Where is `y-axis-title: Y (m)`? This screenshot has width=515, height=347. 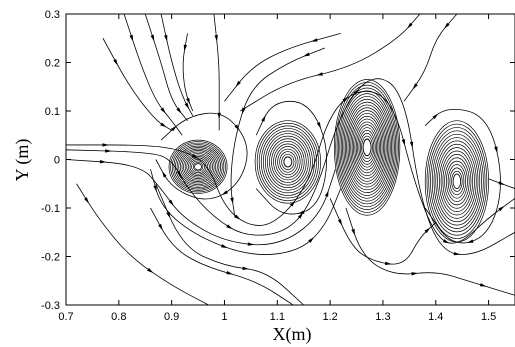
y-axis-title: Y (m) is located at coordinates (22, 160).